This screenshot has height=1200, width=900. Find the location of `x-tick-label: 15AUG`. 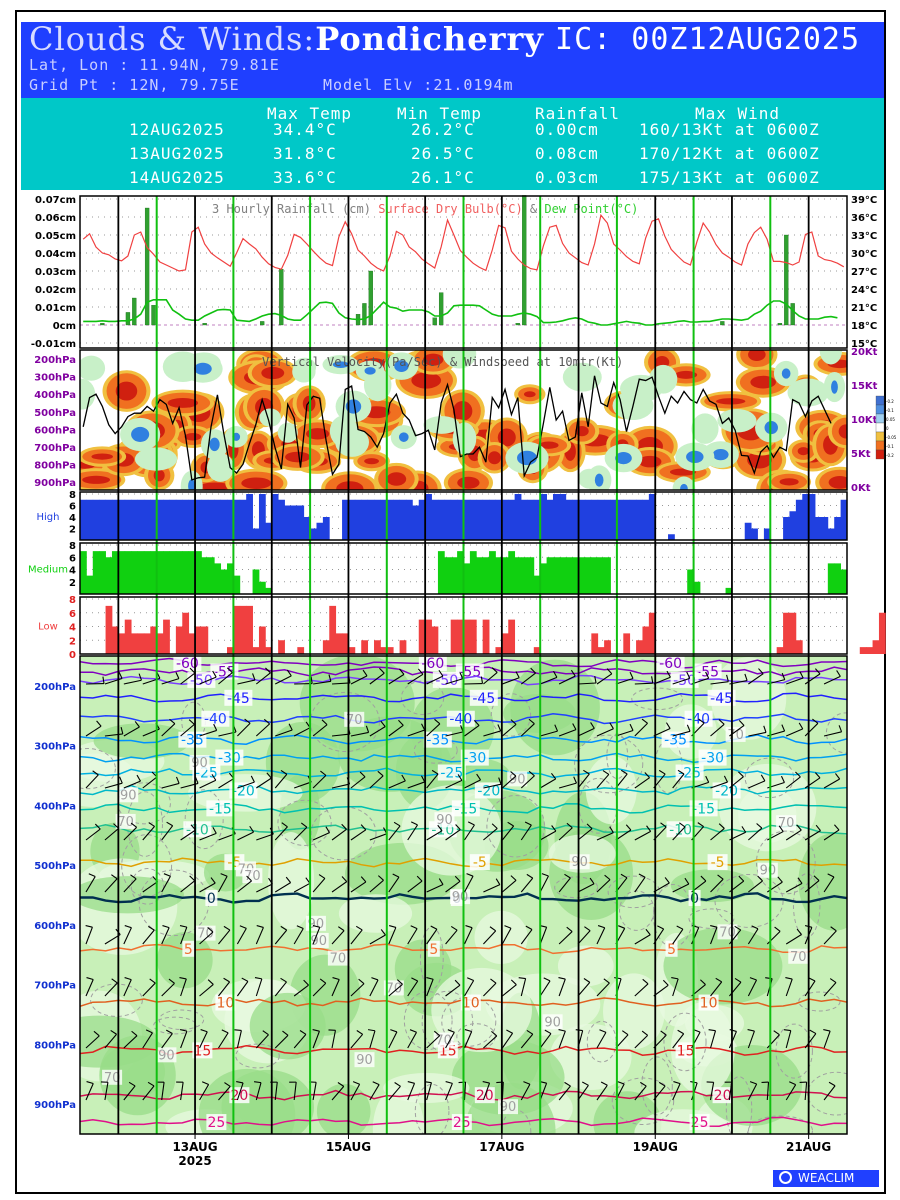

x-tick-label: 15AUG is located at coordinates (348, 1147).